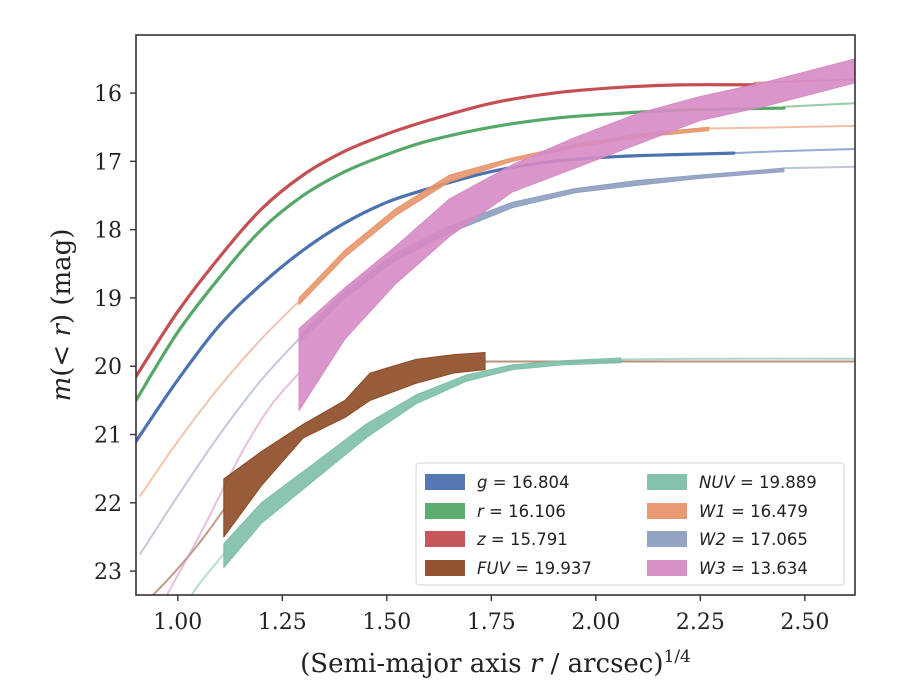 This screenshot has height=700, width=900. I want to click on nuv-curve-band, so click(422, 463).